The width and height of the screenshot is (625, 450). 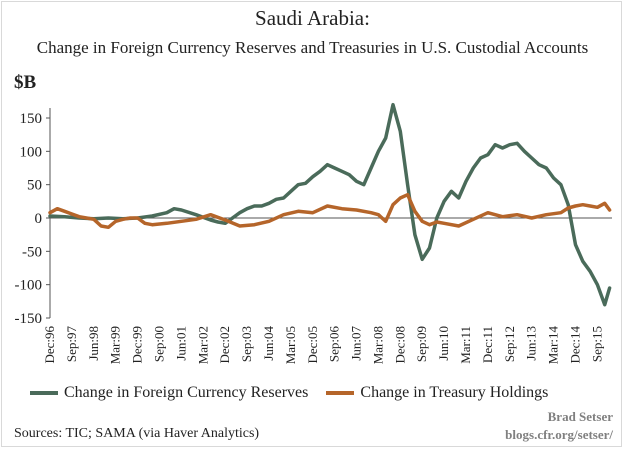 What do you see at coordinates (31, 152) in the screenshot?
I see `y-tick-label: 100` at bounding box center [31, 152].